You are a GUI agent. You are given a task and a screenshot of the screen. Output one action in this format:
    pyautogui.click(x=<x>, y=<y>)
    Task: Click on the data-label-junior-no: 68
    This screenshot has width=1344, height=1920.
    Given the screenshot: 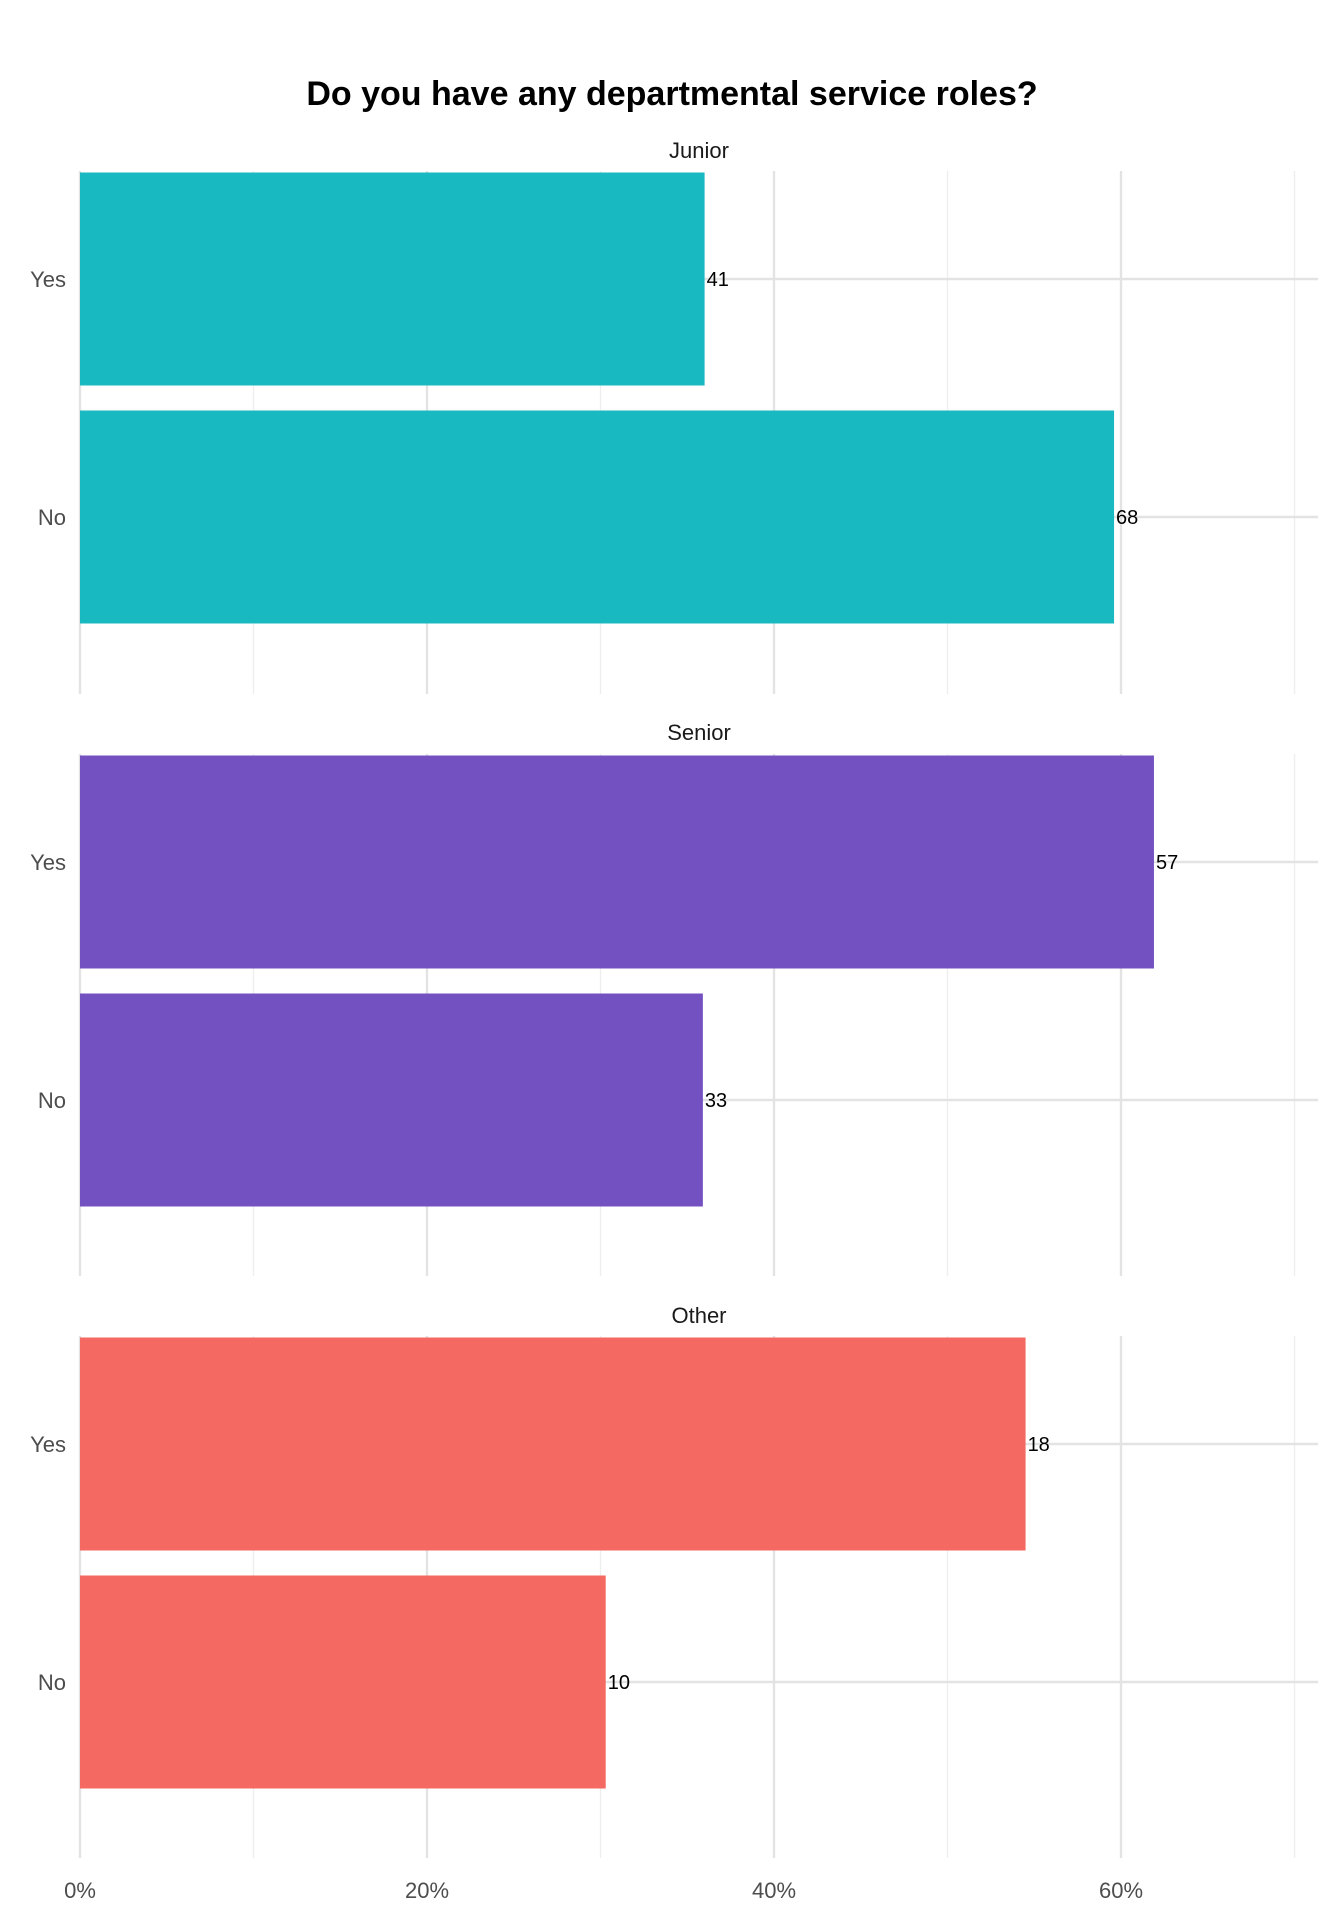 What is the action you would take?
    pyautogui.click(x=1127, y=518)
    